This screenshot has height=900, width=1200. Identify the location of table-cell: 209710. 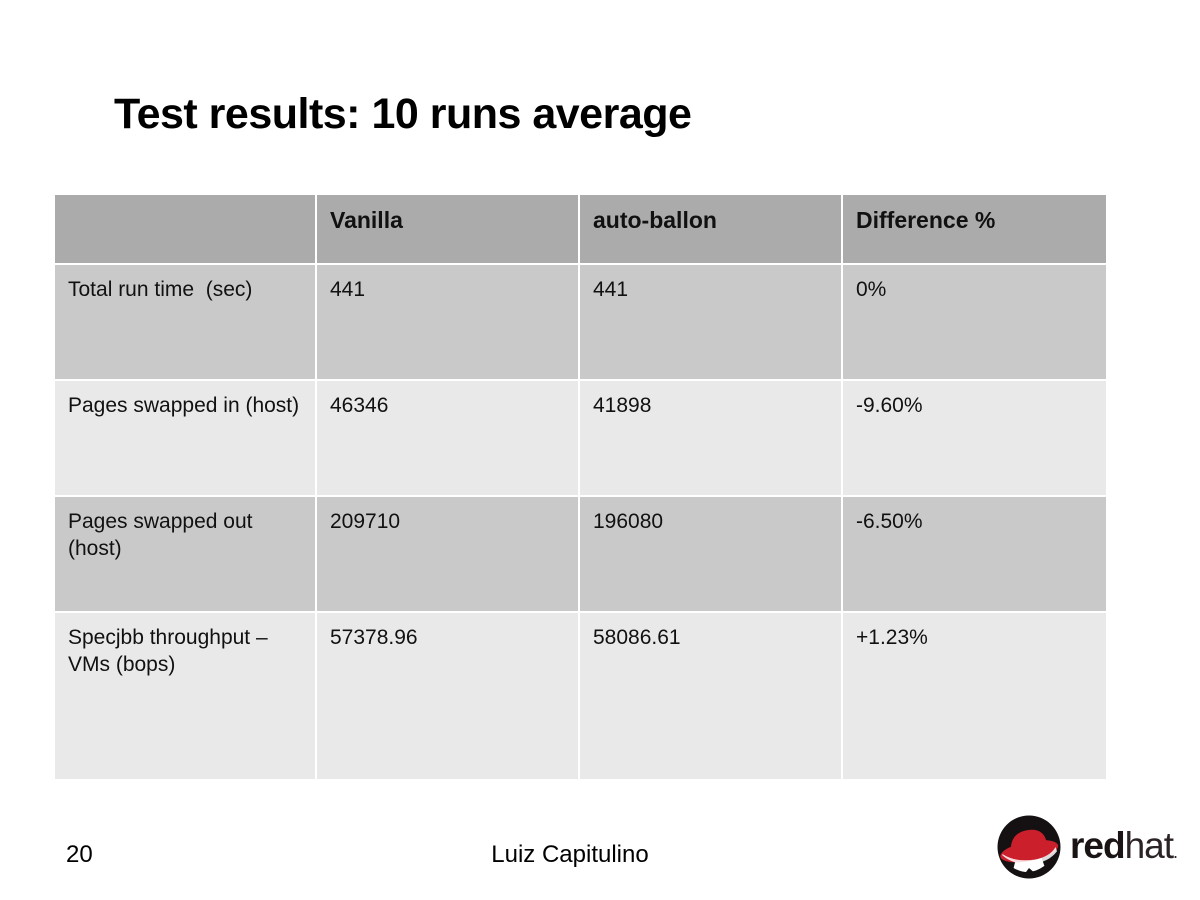
(447, 554).